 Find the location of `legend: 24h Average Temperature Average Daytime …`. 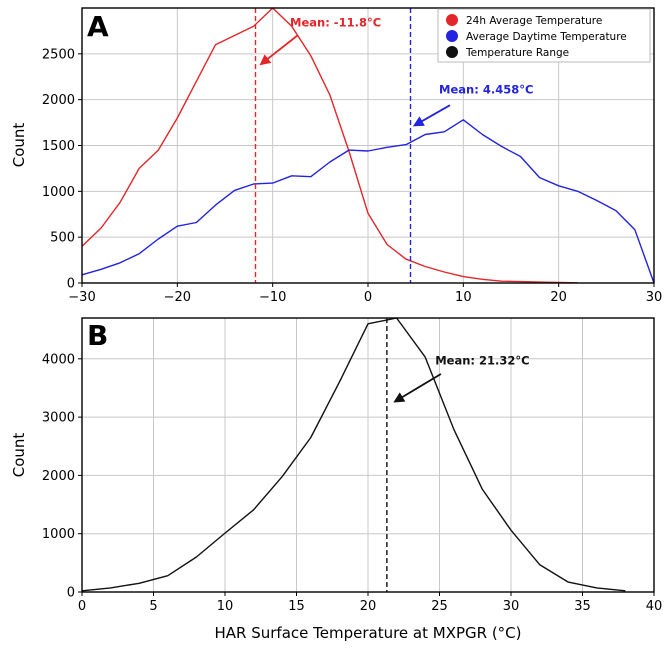

legend: 24h Average Temperature Average Daytime … is located at coordinates (544, 35).